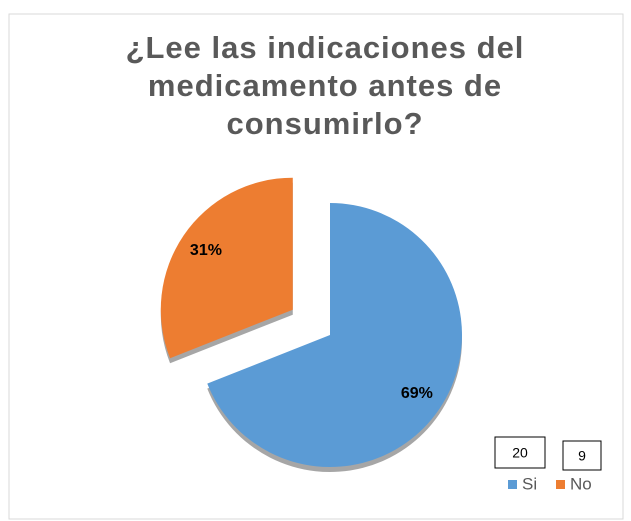 The height and width of the screenshot is (521, 631). Describe the element at coordinates (417, 393) in the screenshot. I see `data-label: 69%` at that location.